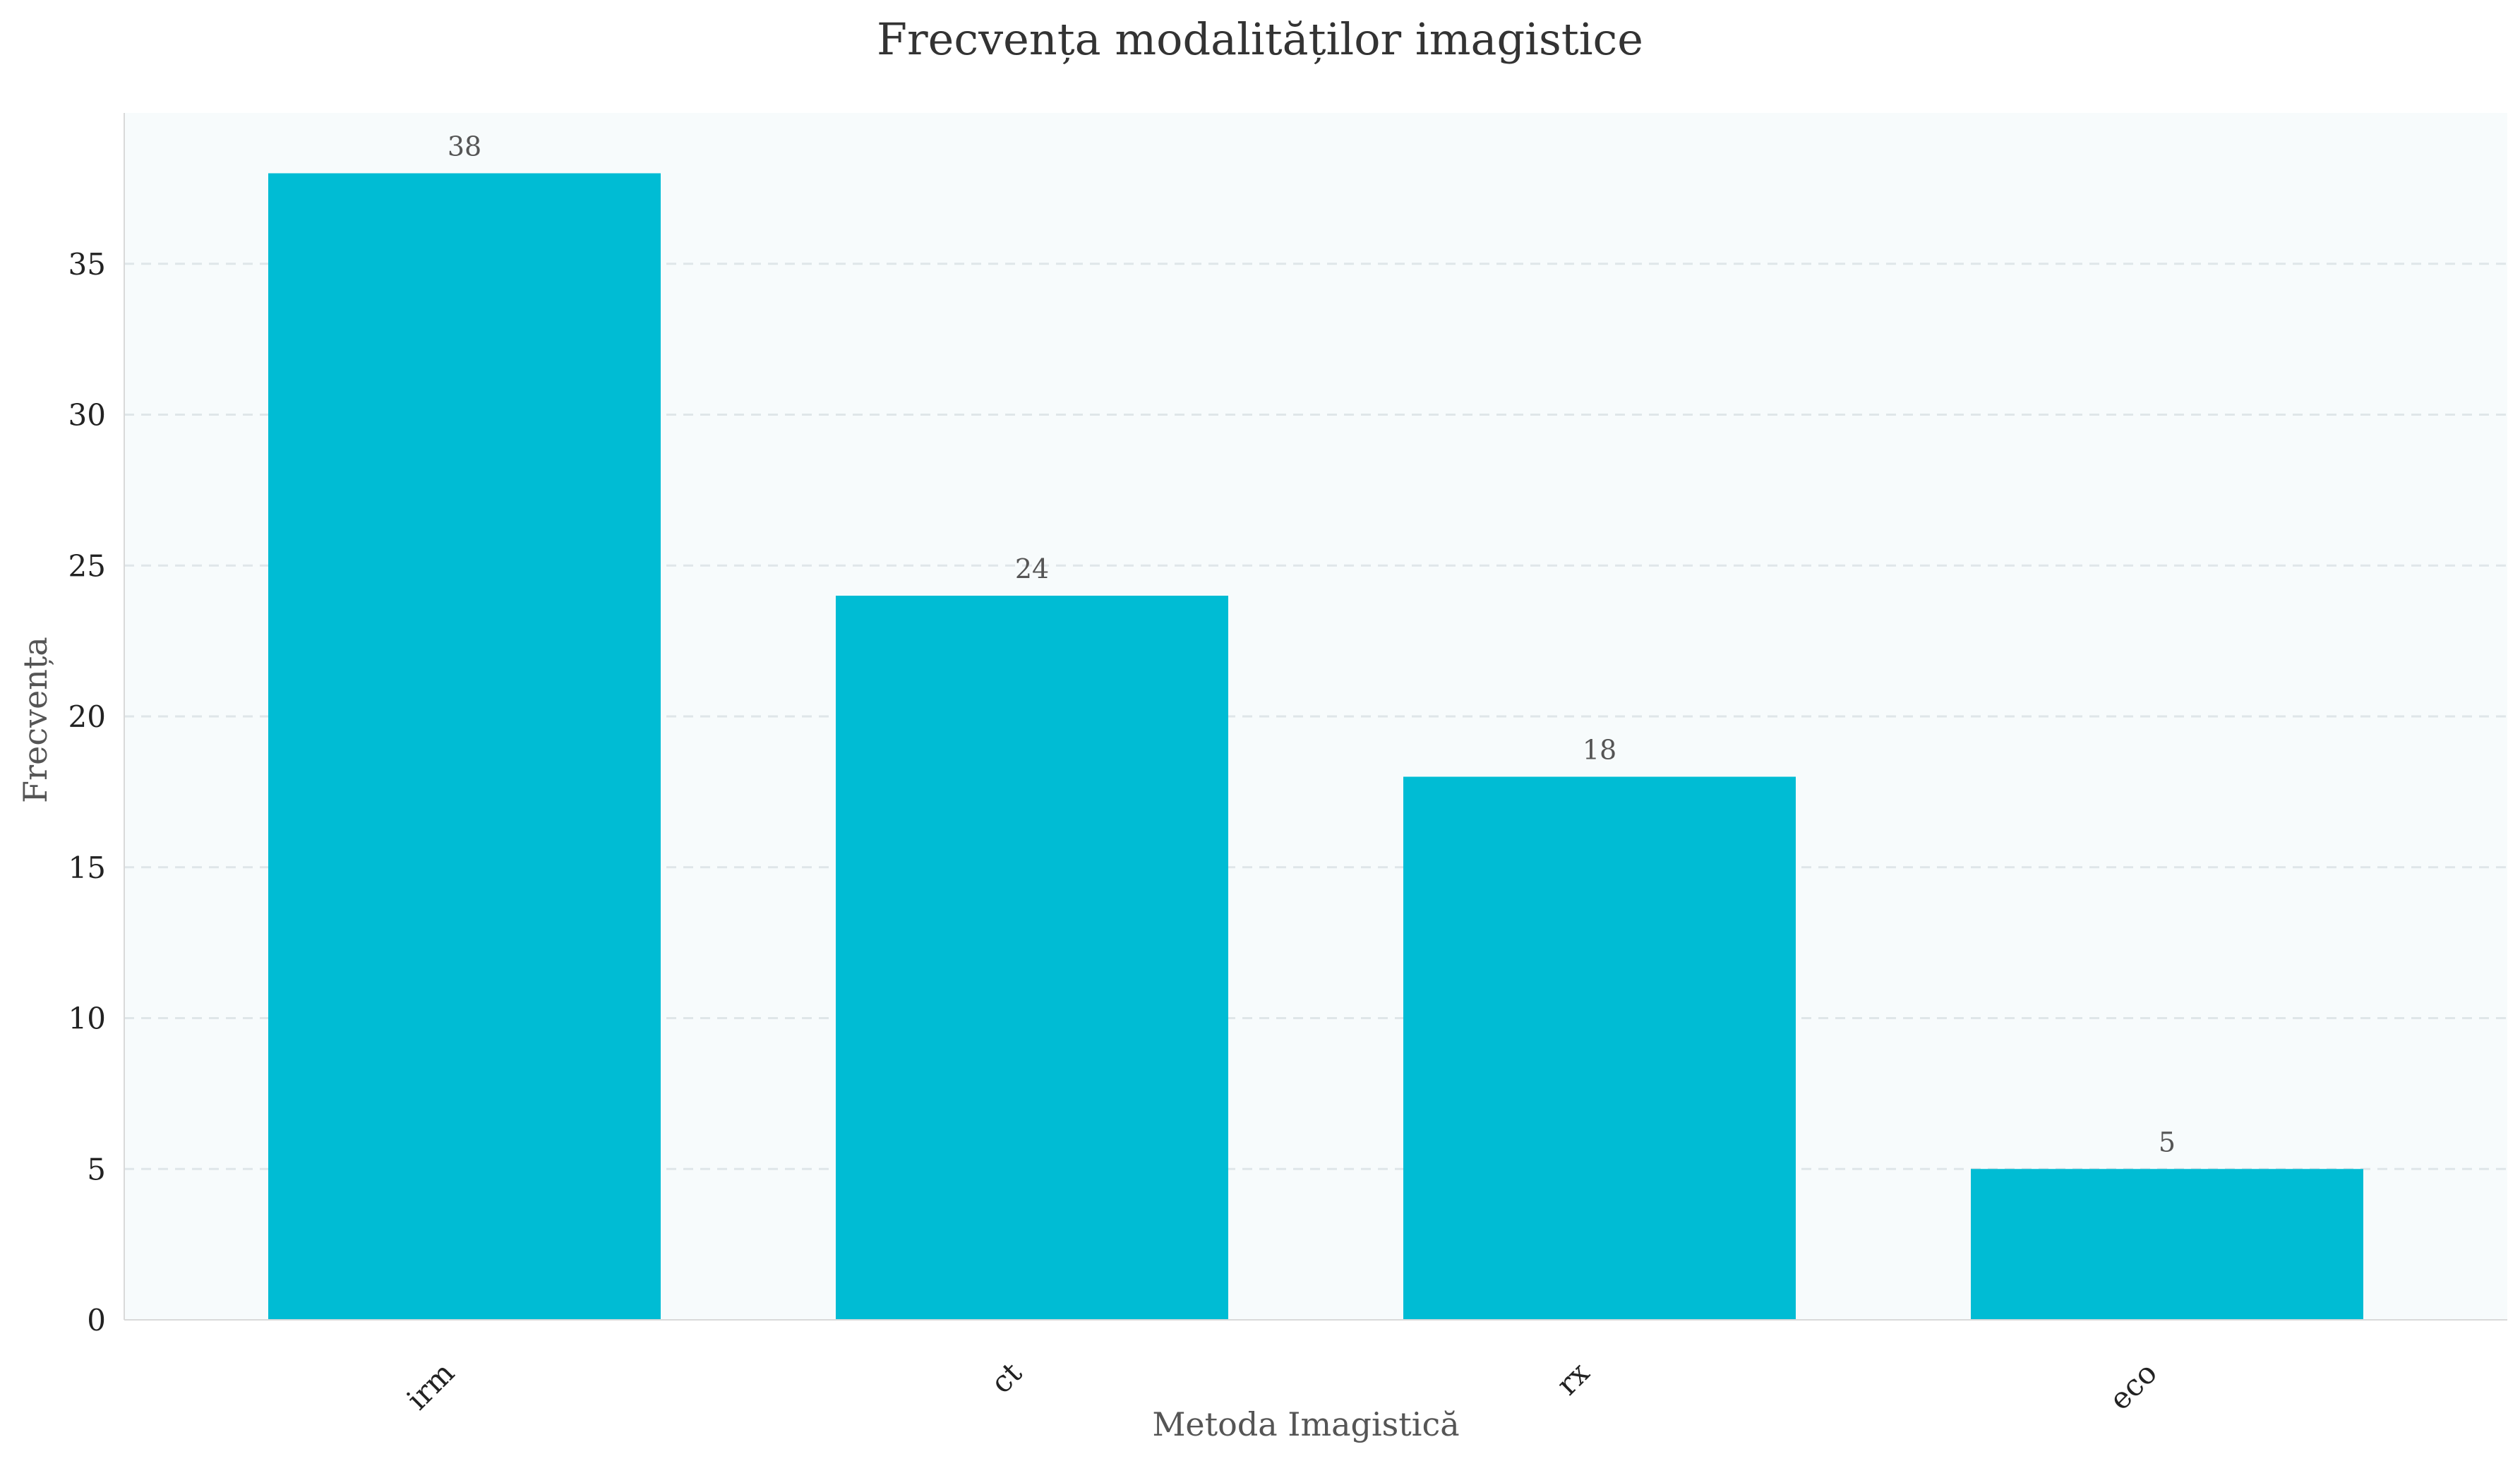 This screenshot has height=1461, width=2520. I want to click on y-tick-label: 0, so click(97, 1320).